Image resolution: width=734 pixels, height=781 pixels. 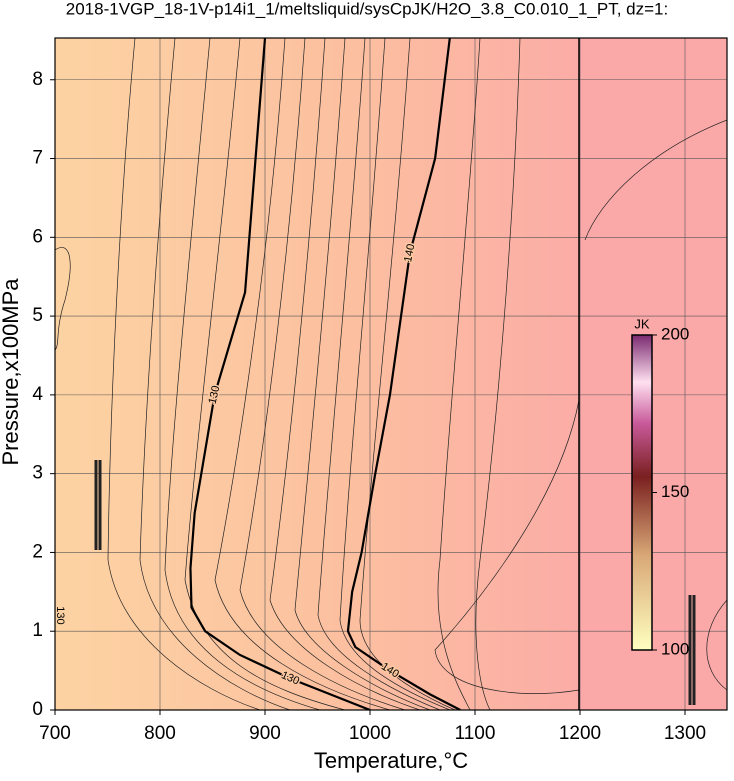 I want to click on x-tick-label: 1000, so click(x=370, y=733).